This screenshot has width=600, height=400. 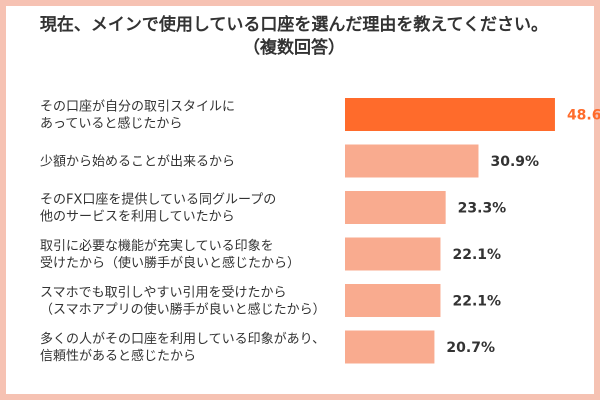 I want to click on category-label-line: 受けたから（使い勝手が良いと感じたから）, so click(x=170, y=263).